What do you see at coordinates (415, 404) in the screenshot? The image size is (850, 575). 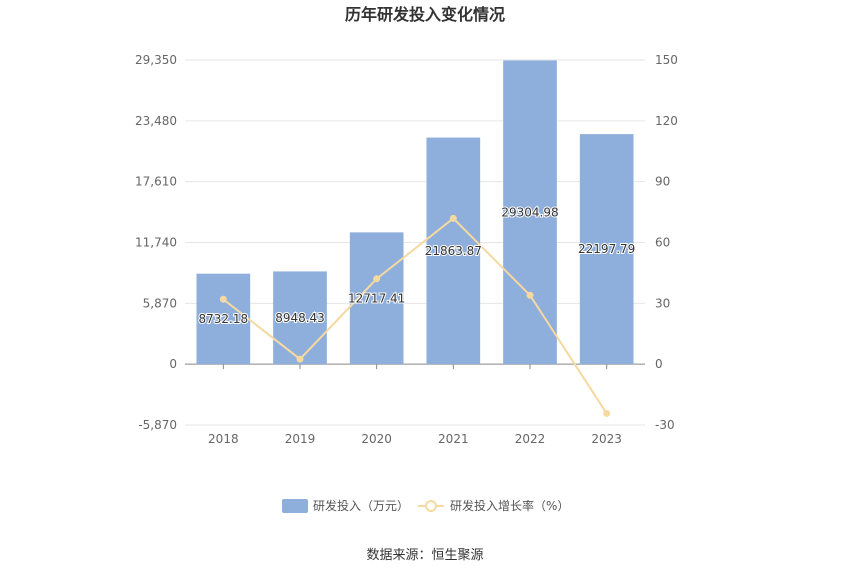 I see `x-axis: 2018 2019 2020 2021 2022 2023` at bounding box center [415, 404].